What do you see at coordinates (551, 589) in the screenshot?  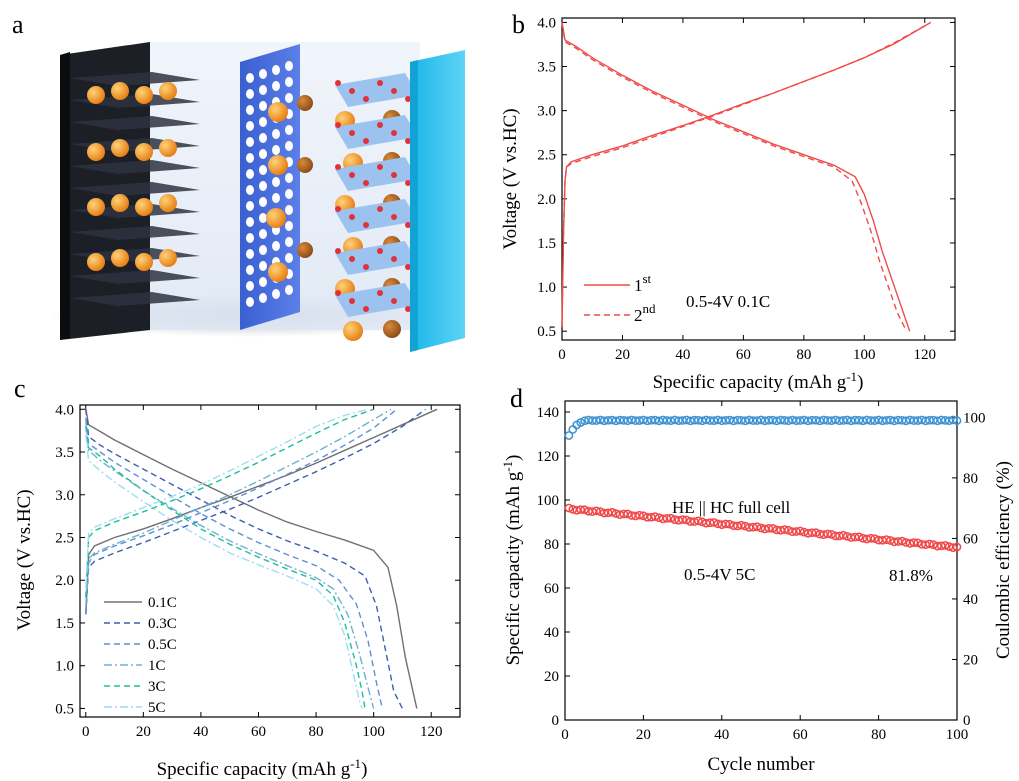 I see `y-tick-label: 60` at bounding box center [551, 589].